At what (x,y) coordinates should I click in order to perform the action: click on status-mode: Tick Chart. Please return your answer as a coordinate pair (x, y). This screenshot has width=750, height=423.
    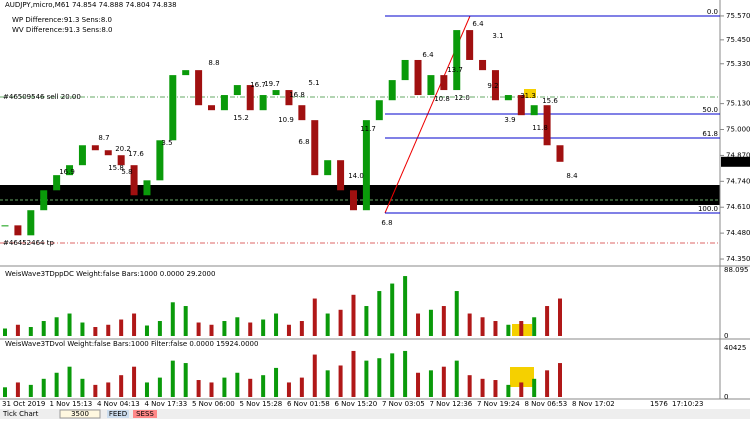
    Looking at the image, I should click on (20, 414).